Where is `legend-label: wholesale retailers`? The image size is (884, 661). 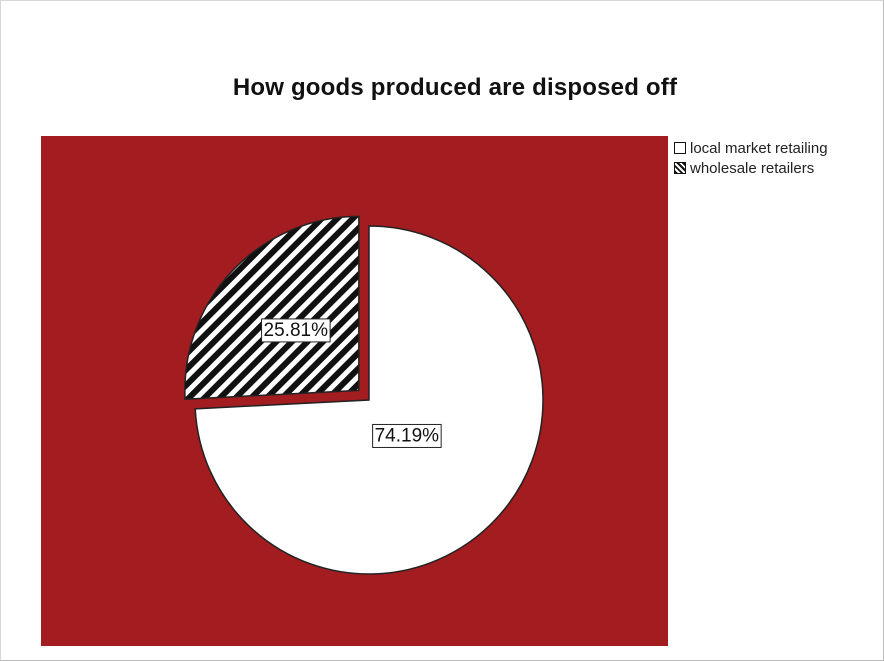
legend-label: wholesale retailers is located at coordinates (752, 168).